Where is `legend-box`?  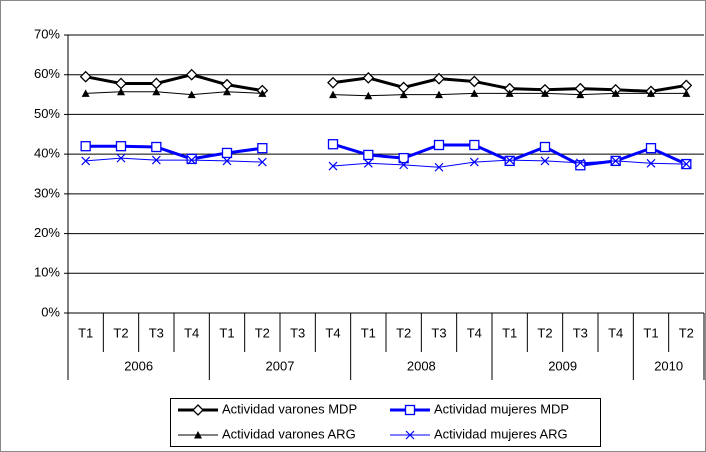 legend-box is located at coordinates (385, 422).